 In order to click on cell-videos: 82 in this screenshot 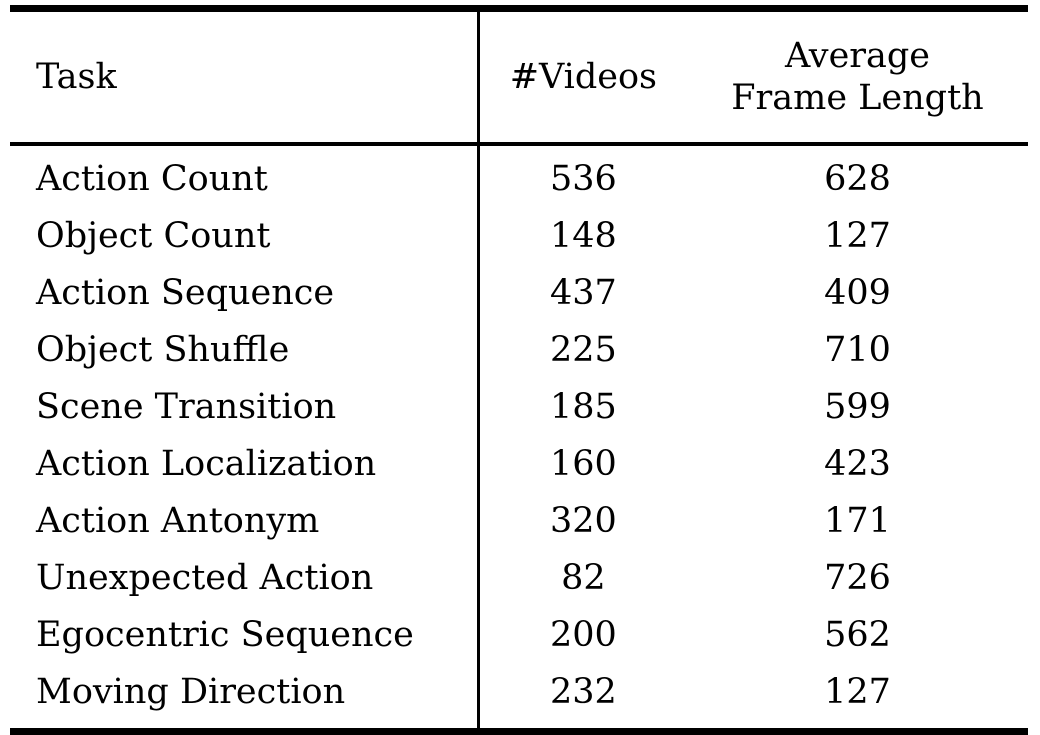, I will do `click(583, 578)`.